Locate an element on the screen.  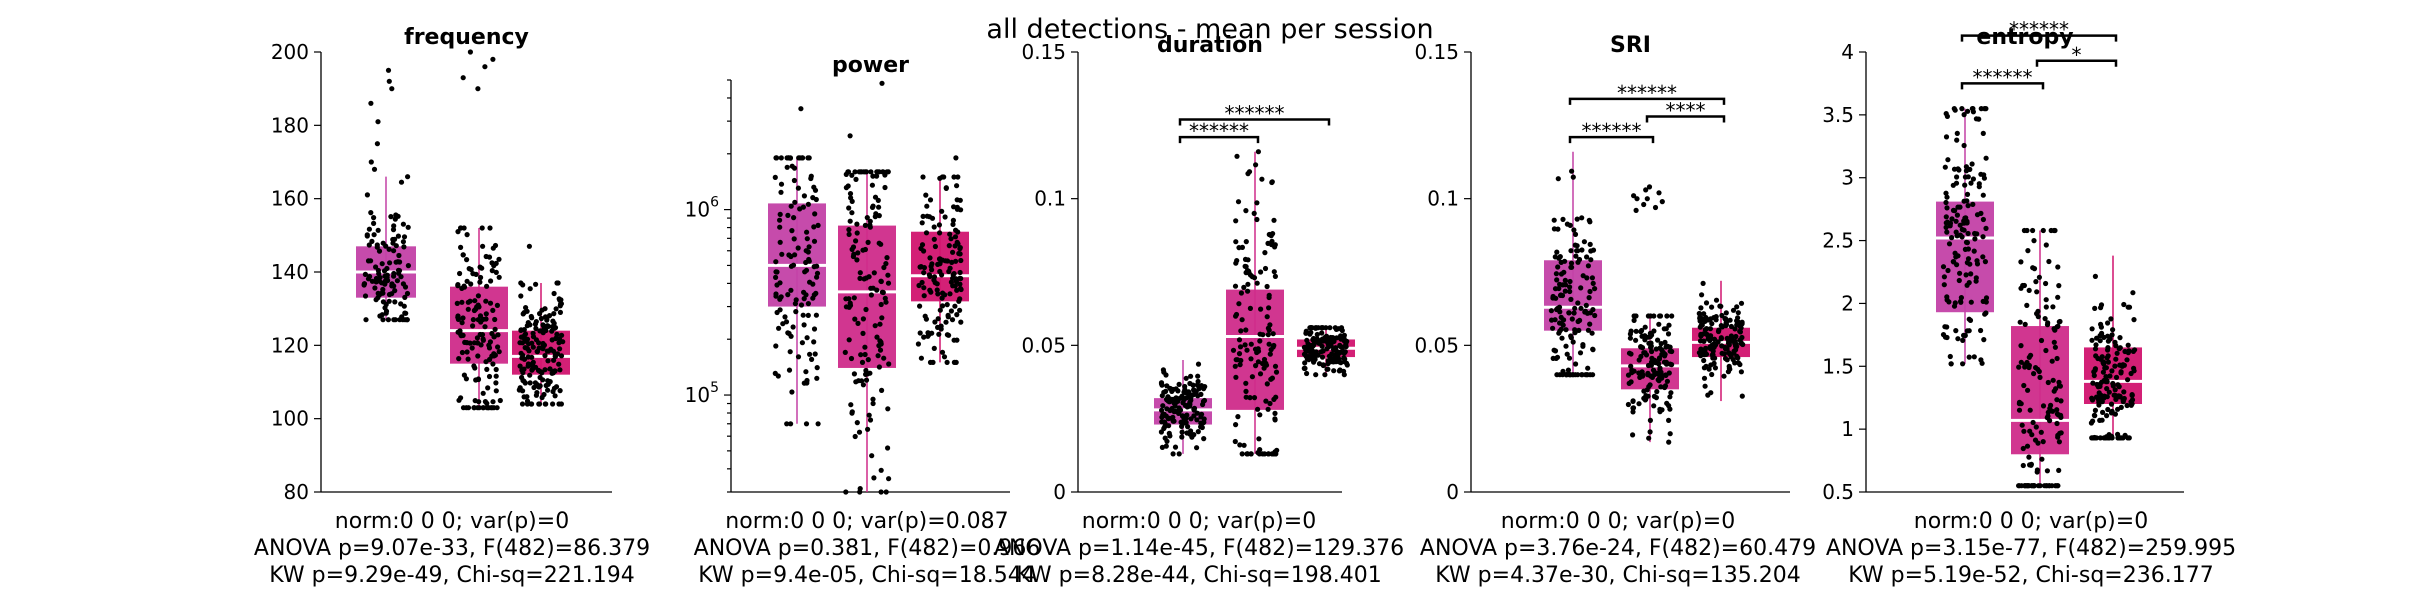
significance-label: * is located at coordinates (2077, 55).